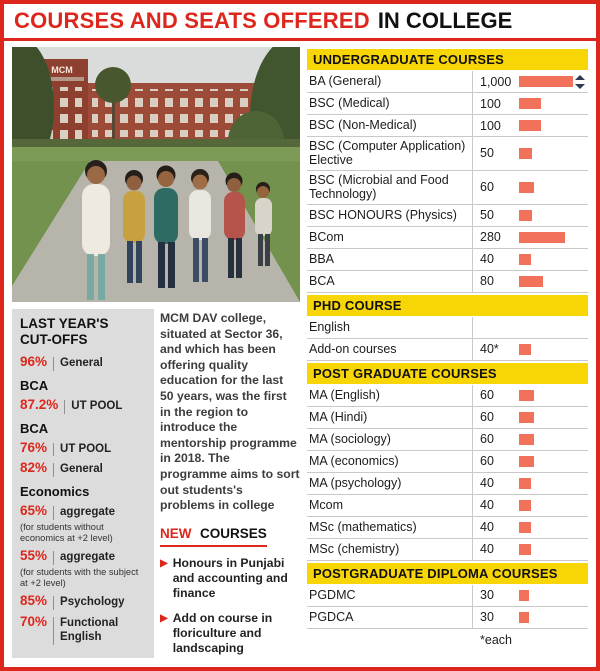  What do you see at coordinates (447, 59) in the screenshot?
I see `section-header-undergraduate: UNDERGRADUATE COURSES` at bounding box center [447, 59].